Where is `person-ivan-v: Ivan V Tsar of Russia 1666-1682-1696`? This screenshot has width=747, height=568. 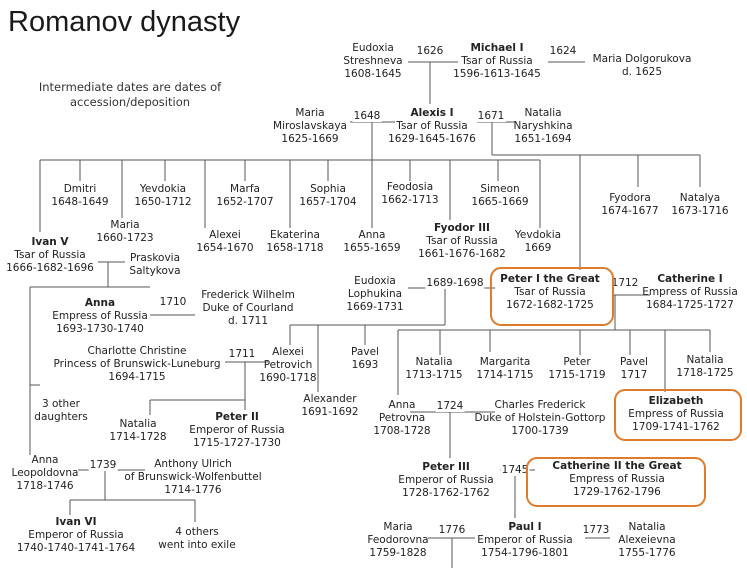 person-ivan-v: Ivan V Tsar of Russia 1666-1682-1696 is located at coordinates (50, 255).